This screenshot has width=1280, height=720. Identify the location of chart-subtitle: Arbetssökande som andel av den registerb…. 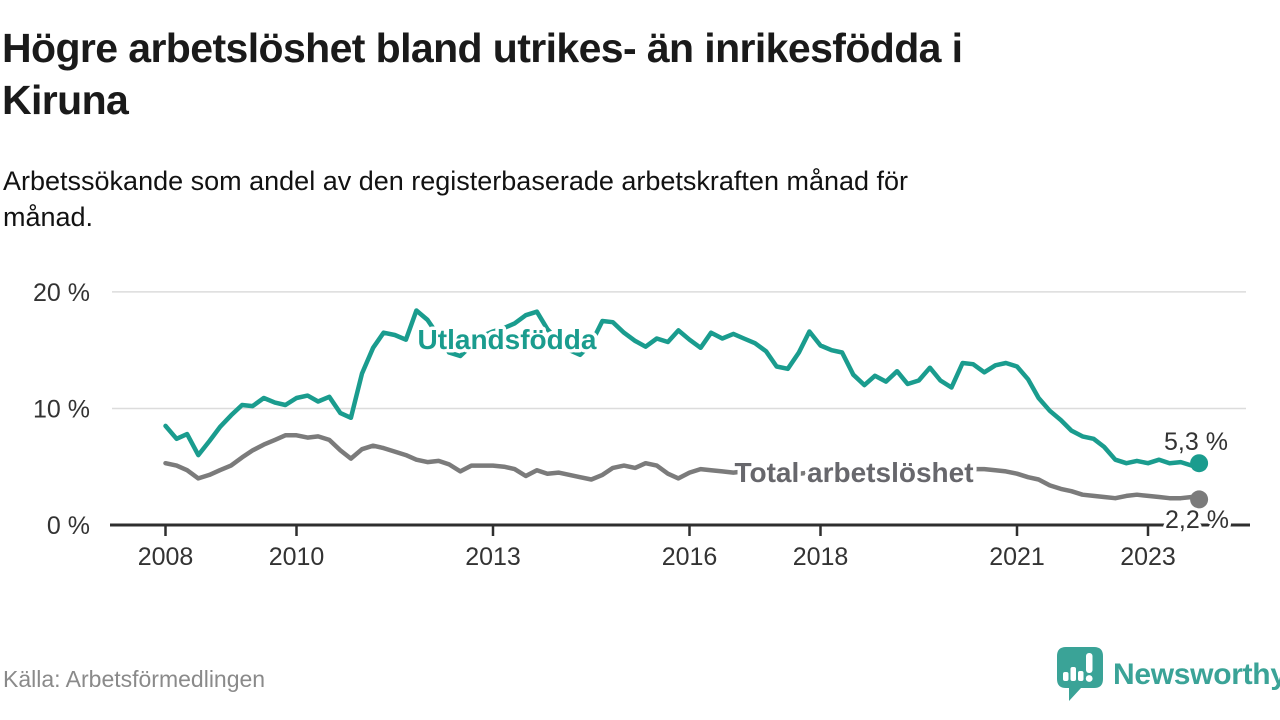
(631, 199).